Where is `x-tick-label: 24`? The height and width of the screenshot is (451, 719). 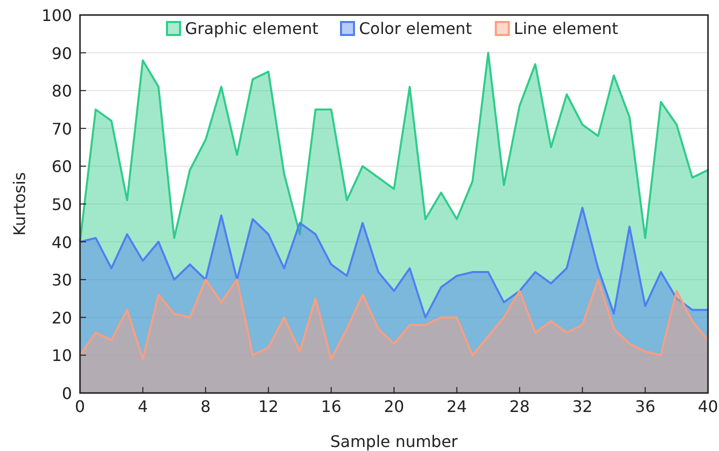
x-tick-label: 24 is located at coordinates (456, 406).